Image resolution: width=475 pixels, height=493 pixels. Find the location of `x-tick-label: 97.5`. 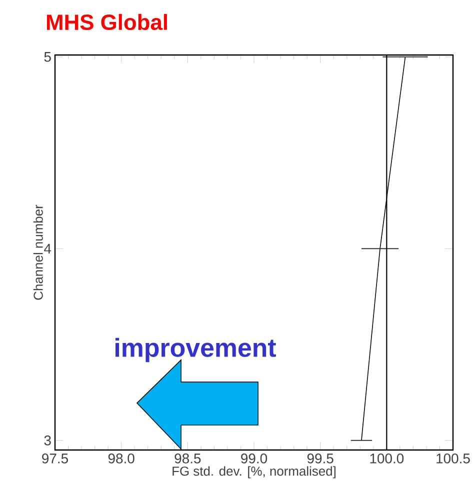

x-tick-label: 97.5 is located at coordinates (55, 459).